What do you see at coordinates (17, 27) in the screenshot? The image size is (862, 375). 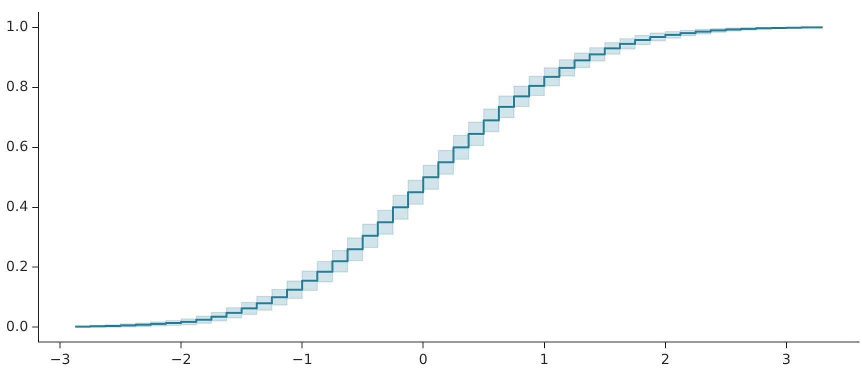 I see `y-tick-label: 1.0` at bounding box center [17, 27].